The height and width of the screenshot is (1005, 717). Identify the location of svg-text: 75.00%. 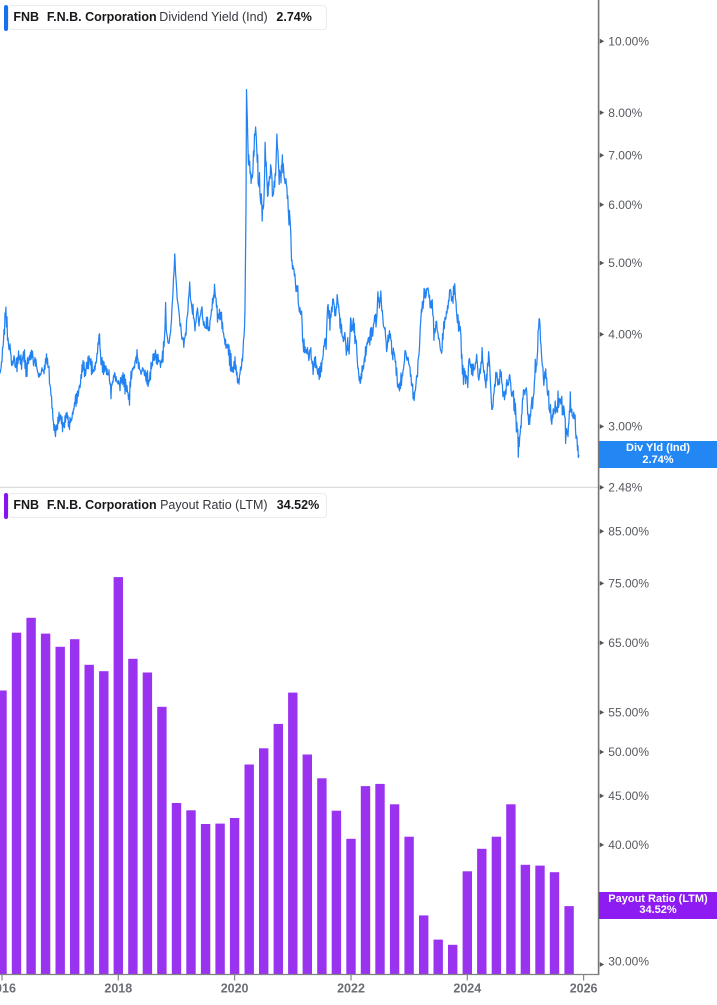
(628, 584).